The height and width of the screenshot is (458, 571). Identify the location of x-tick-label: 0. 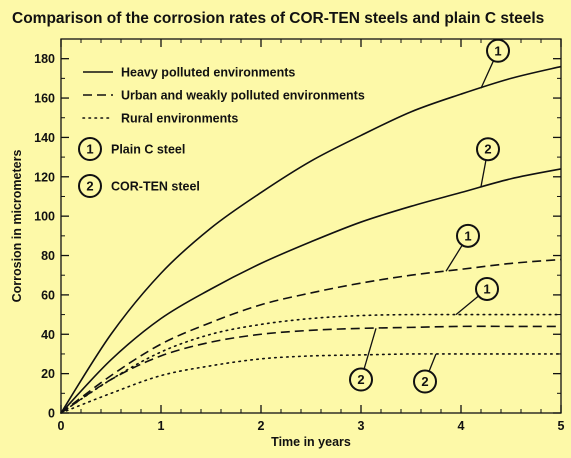
(61, 426).